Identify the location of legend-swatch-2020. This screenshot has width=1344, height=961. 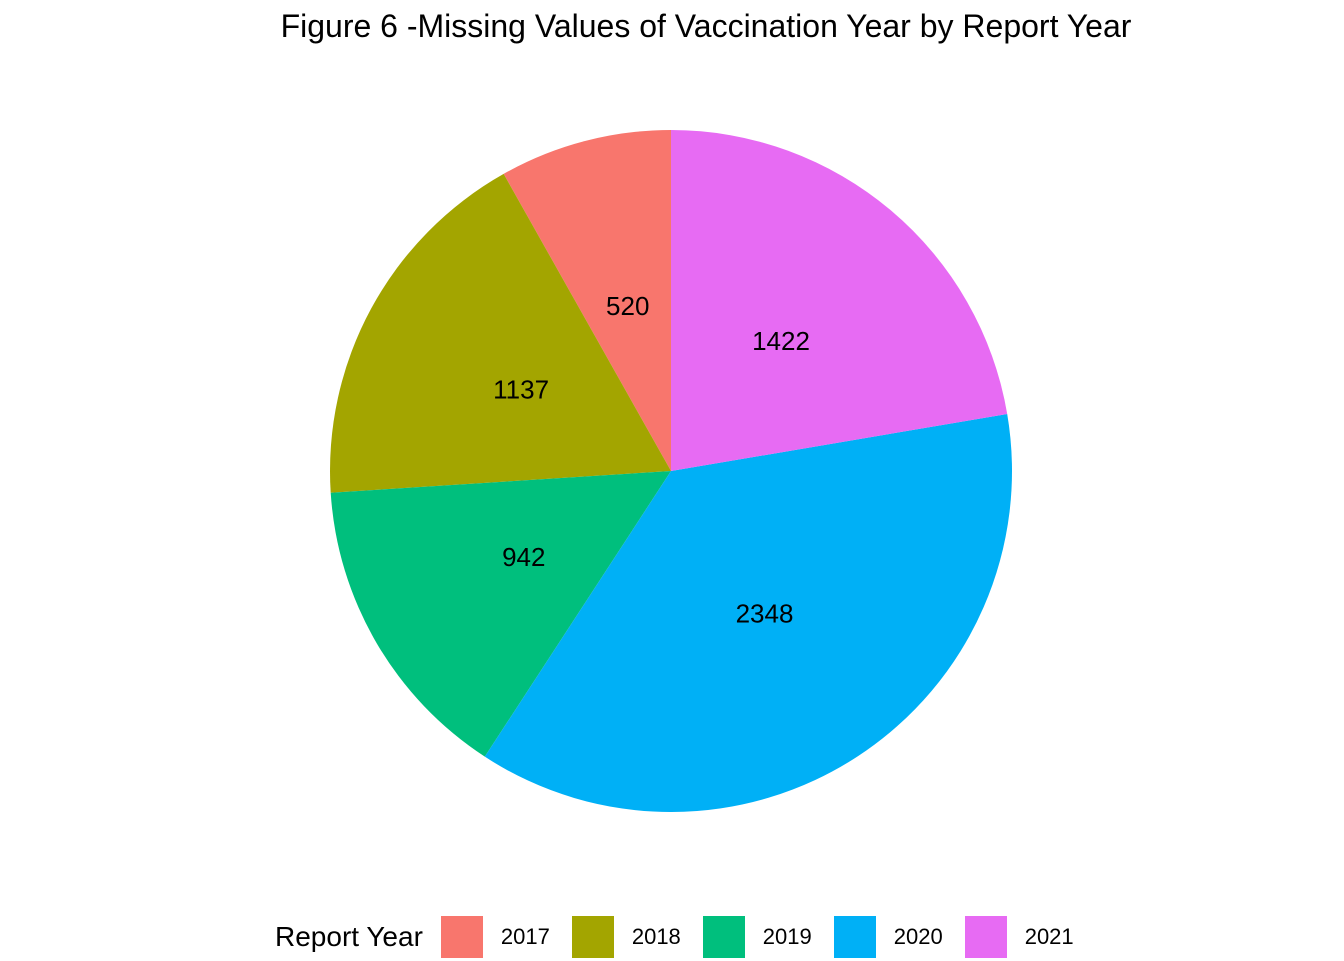
(854, 937).